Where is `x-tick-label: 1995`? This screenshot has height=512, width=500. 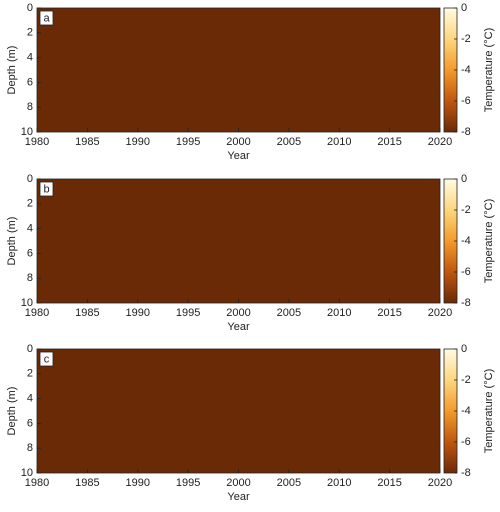
x-tick-label: 1995 is located at coordinates (188, 142).